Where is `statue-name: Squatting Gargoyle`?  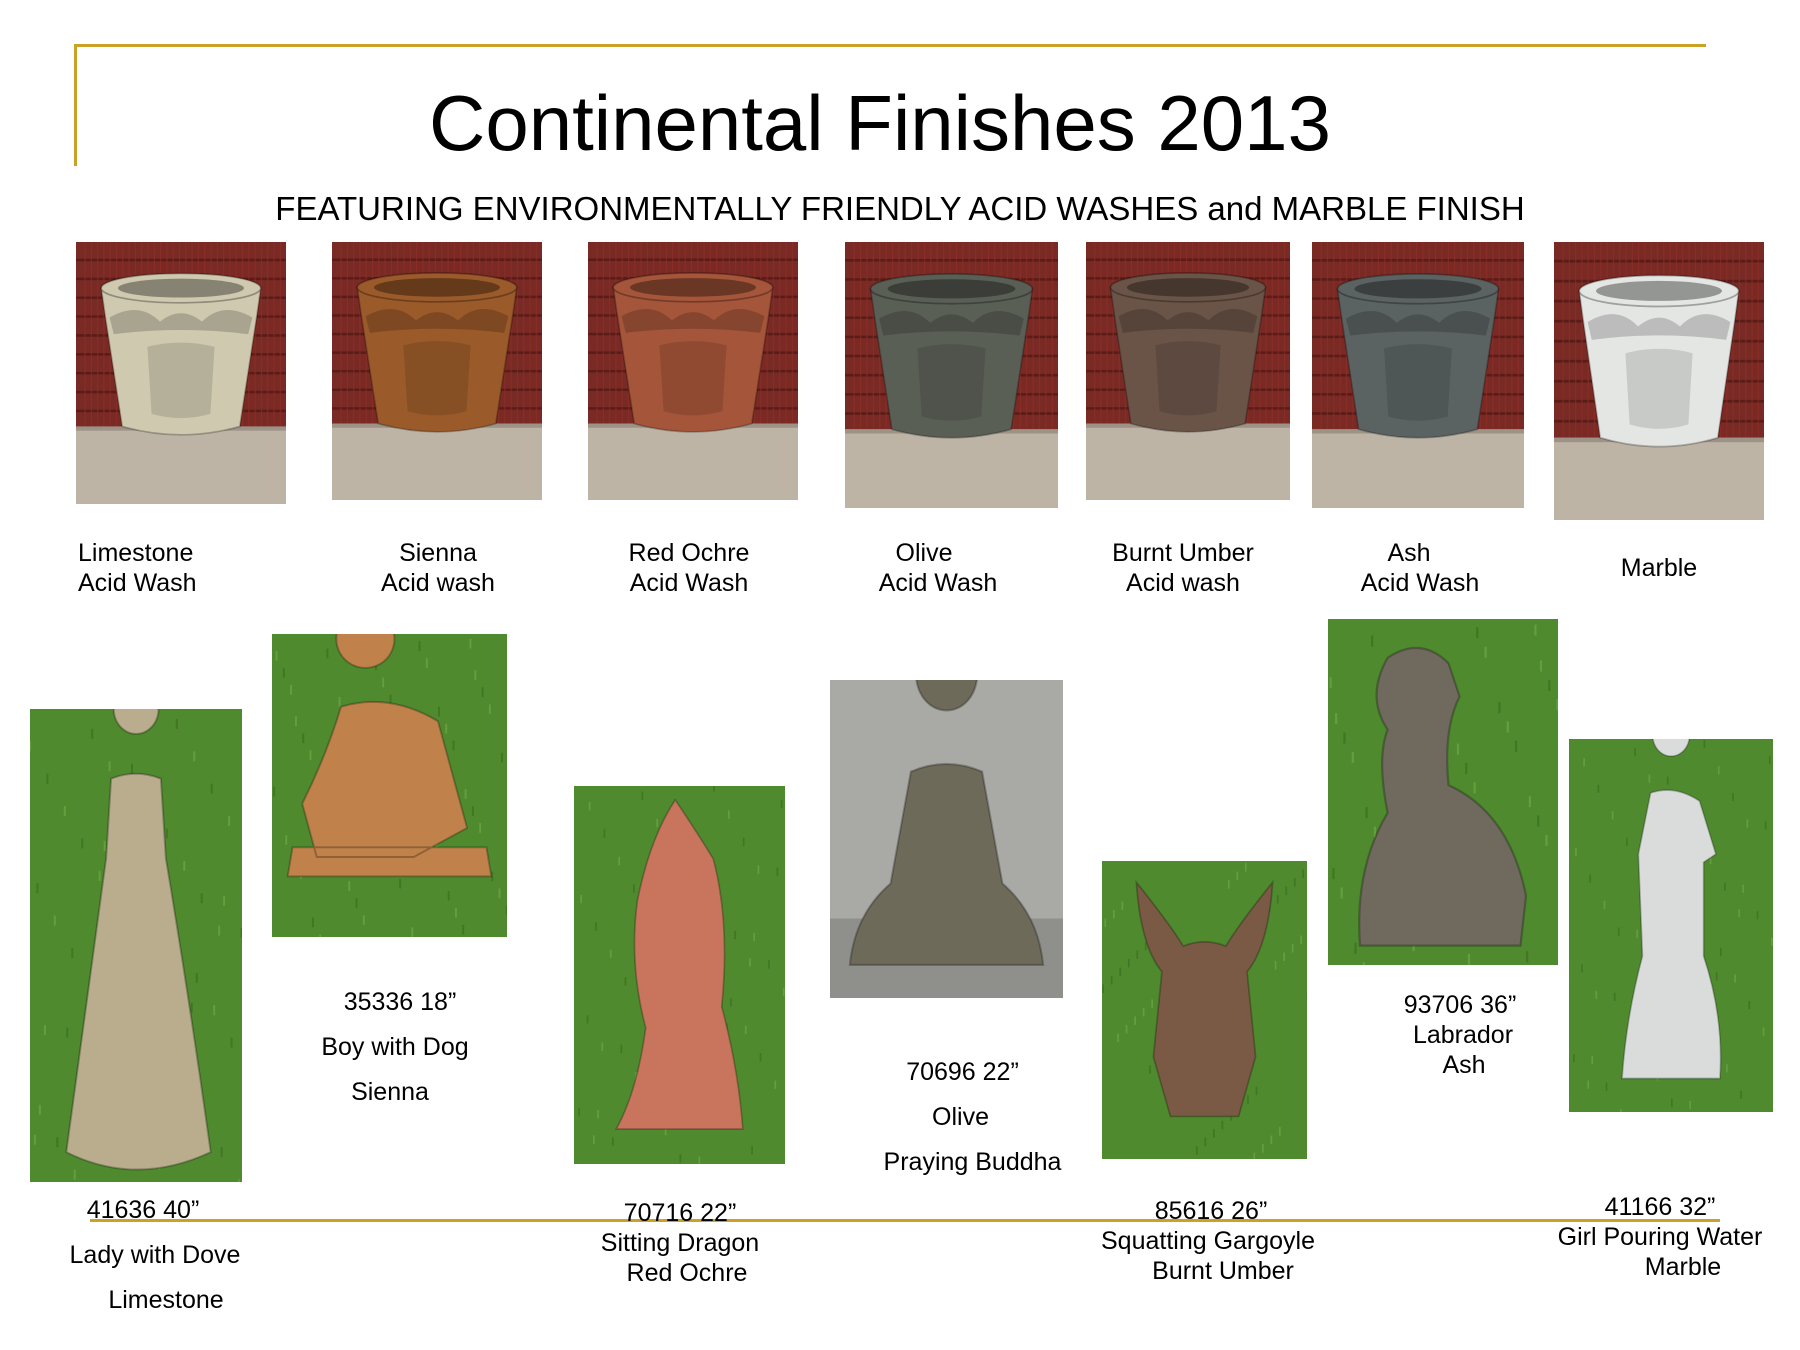 statue-name: Squatting Gargoyle is located at coordinates (1208, 1241).